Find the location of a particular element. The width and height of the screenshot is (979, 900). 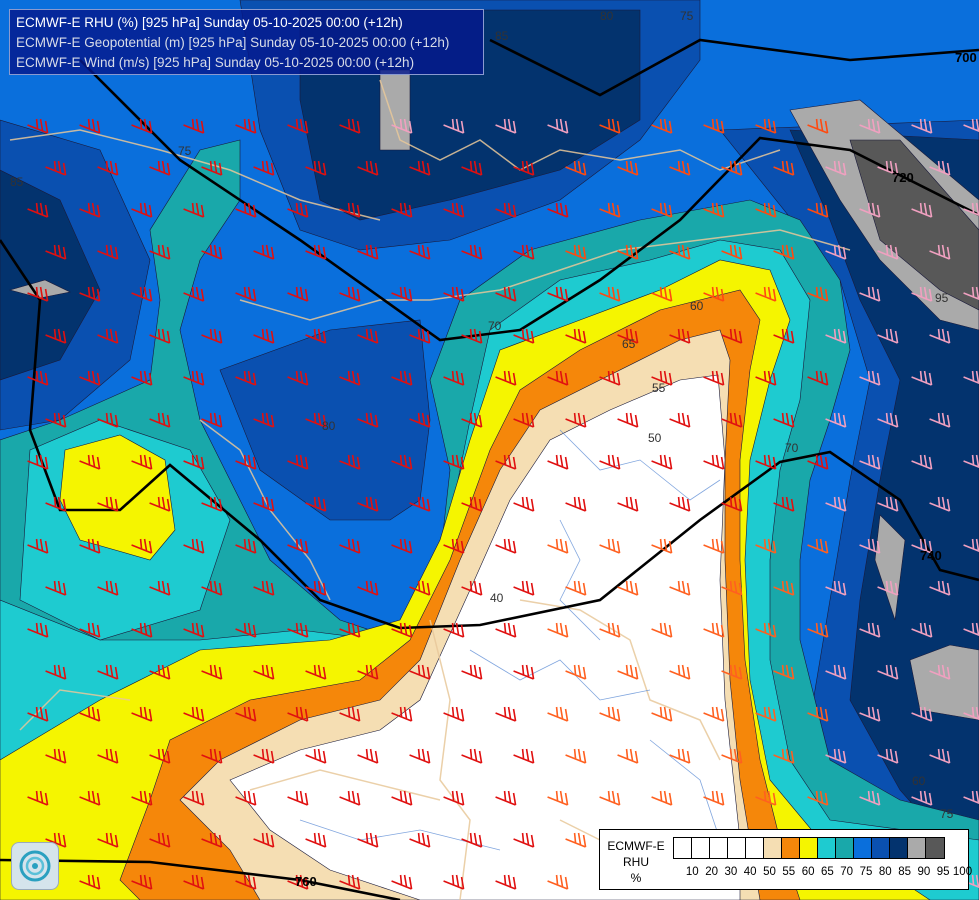

contour-label: 740 is located at coordinates (931, 555).